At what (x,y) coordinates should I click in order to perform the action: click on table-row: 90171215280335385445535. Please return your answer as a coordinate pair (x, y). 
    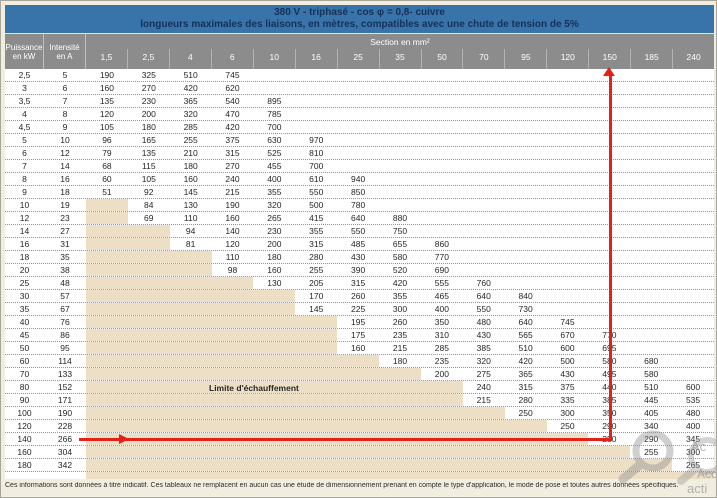
    Looking at the image, I should click on (359, 400).